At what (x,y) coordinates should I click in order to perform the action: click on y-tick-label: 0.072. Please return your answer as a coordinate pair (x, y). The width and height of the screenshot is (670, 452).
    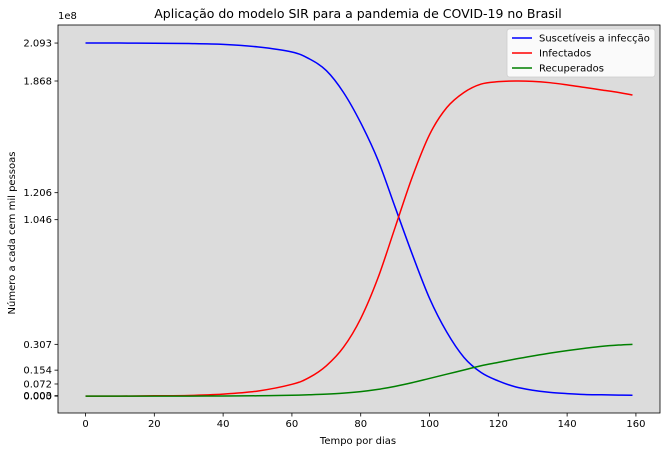
    Looking at the image, I should click on (37, 384).